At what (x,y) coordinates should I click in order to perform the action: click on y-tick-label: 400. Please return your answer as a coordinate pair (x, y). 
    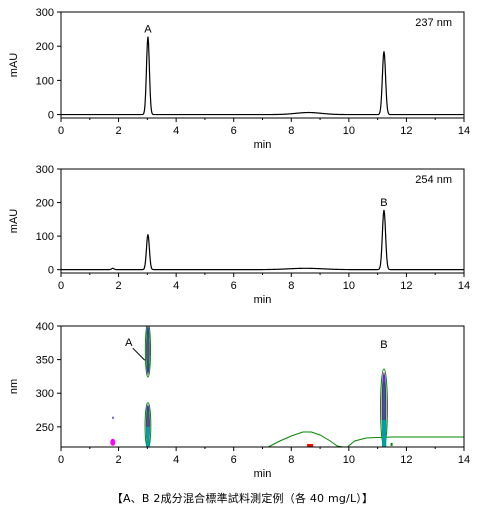
    Looking at the image, I should click on (45, 327).